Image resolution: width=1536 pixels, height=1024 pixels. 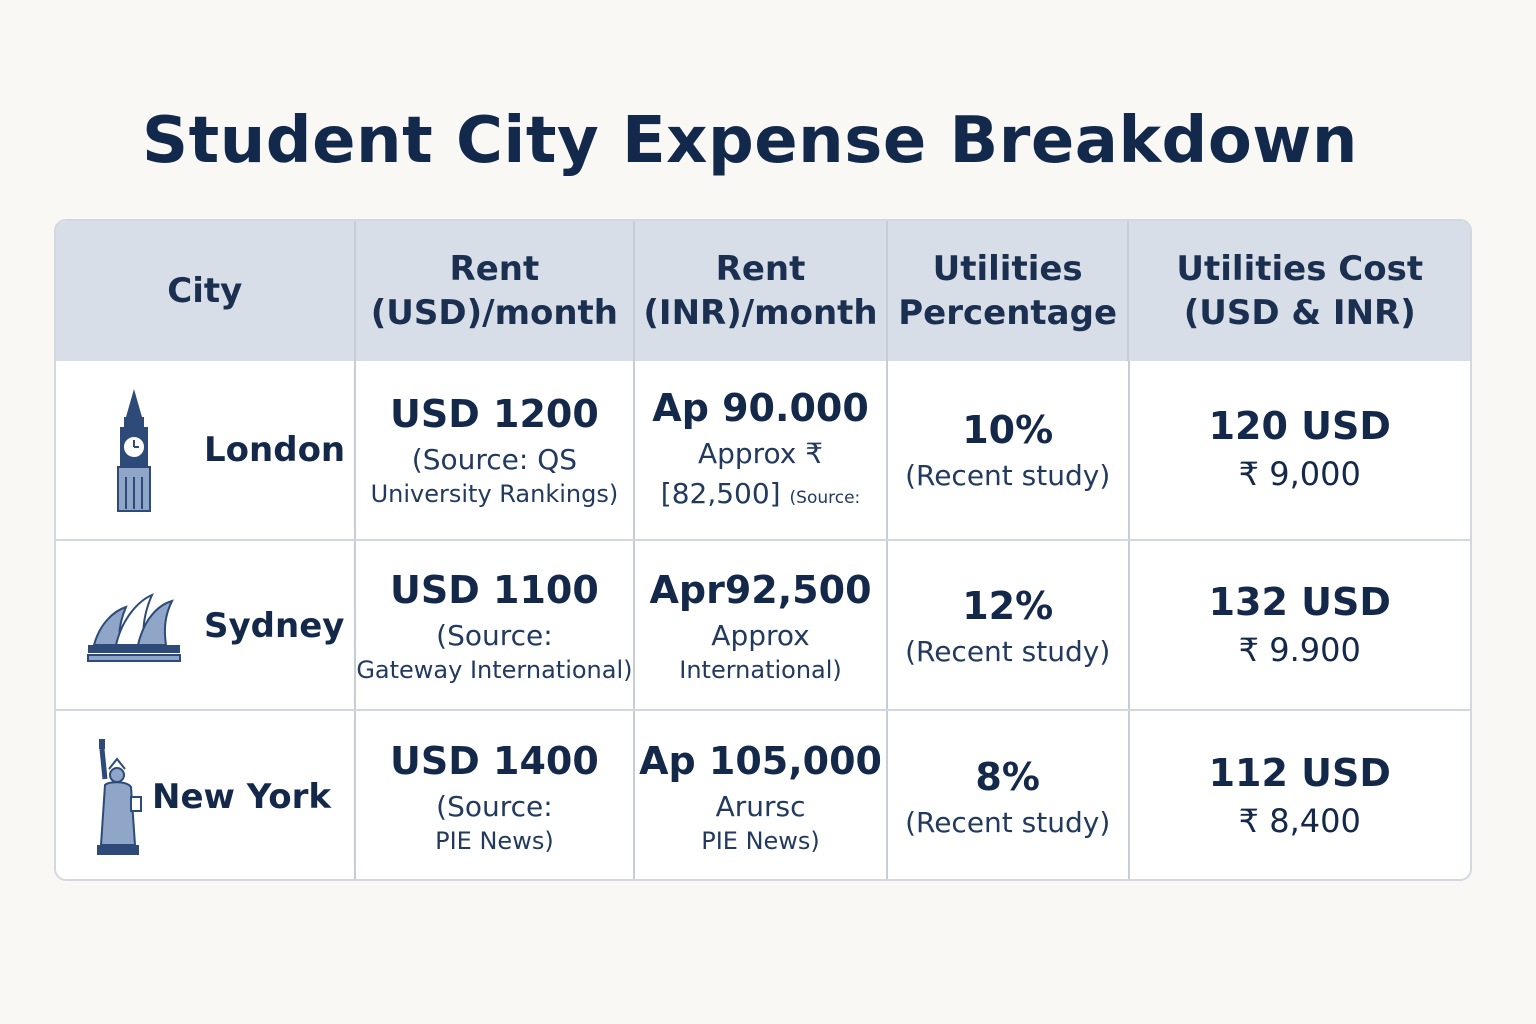 What do you see at coordinates (274, 626) in the screenshot?
I see `city-name: Sydney` at bounding box center [274, 626].